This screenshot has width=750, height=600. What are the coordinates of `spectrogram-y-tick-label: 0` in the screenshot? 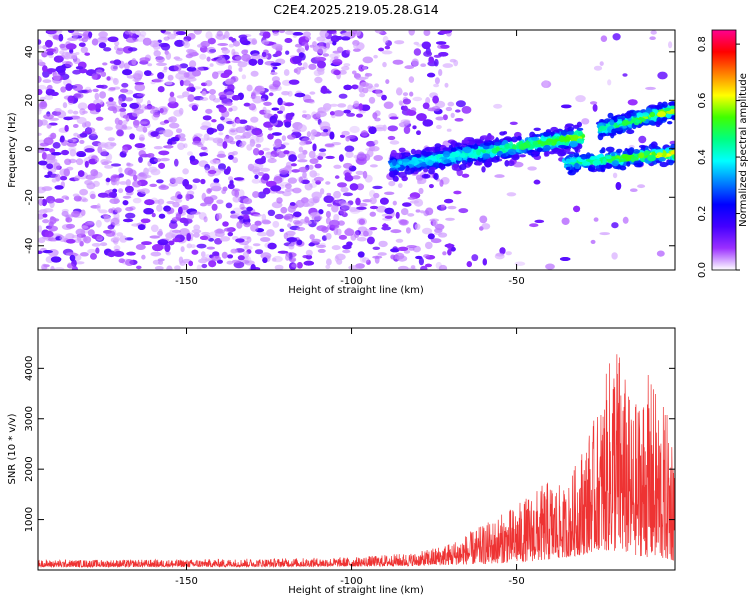 It's located at (29, 149).